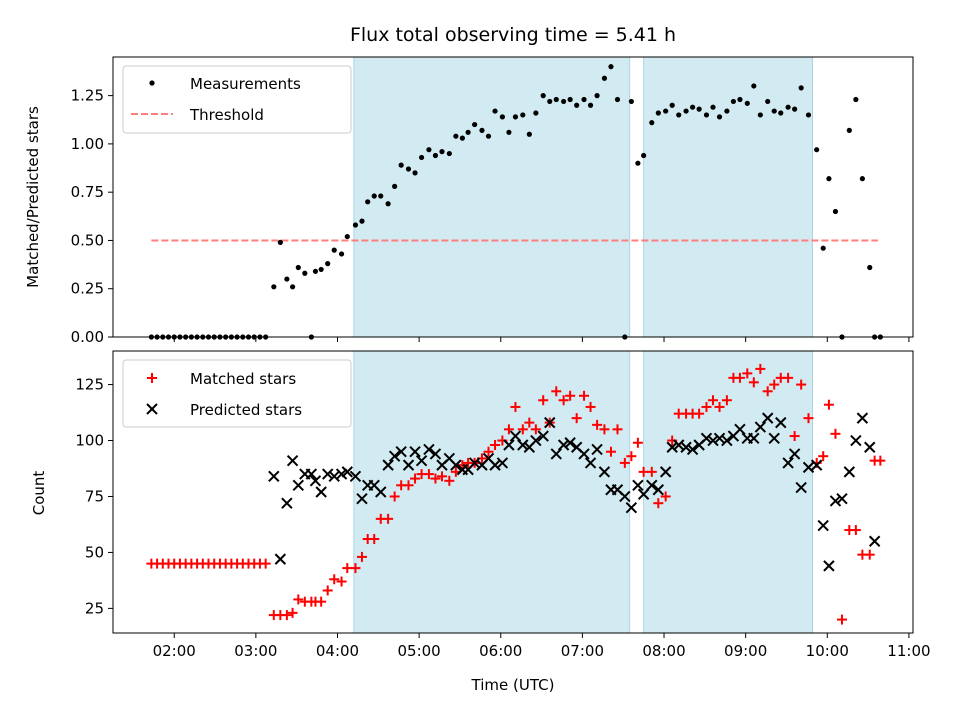  Describe the element at coordinates (89, 441) in the screenshot. I see `y-tick-label: 100` at that location.